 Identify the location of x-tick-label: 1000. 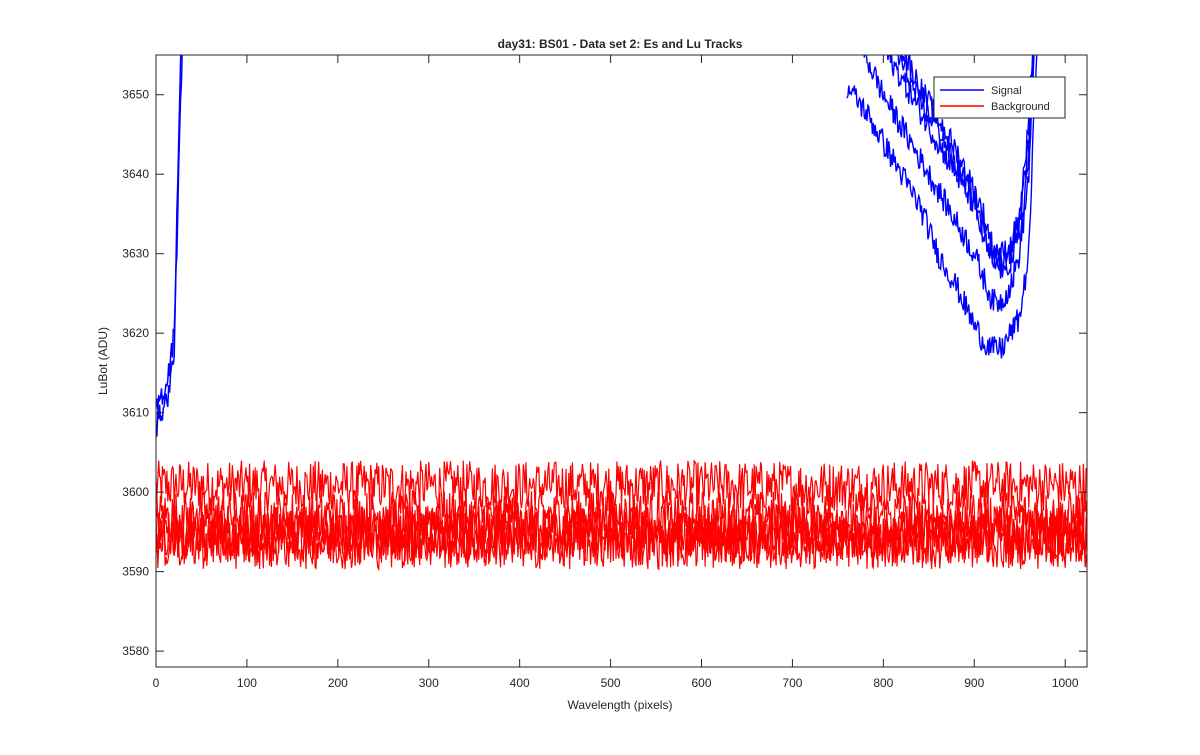
(1065, 683).